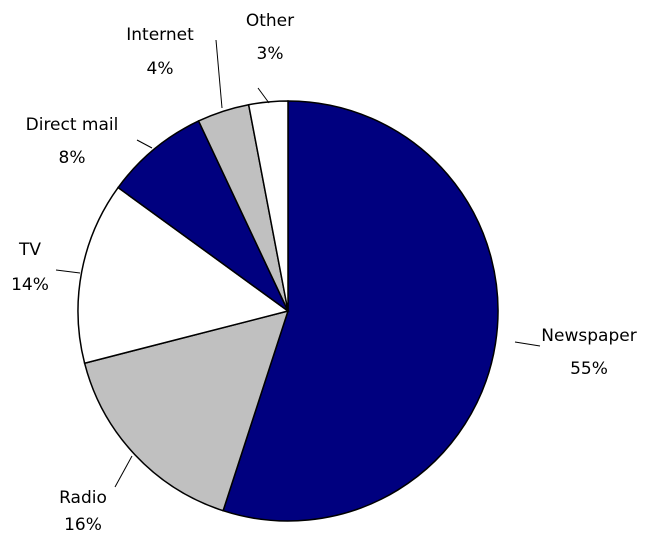 The height and width of the screenshot is (538, 646). Describe the element at coordinates (83, 525) in the screenshot. I see `slice-value-radio: 16%` at that location.